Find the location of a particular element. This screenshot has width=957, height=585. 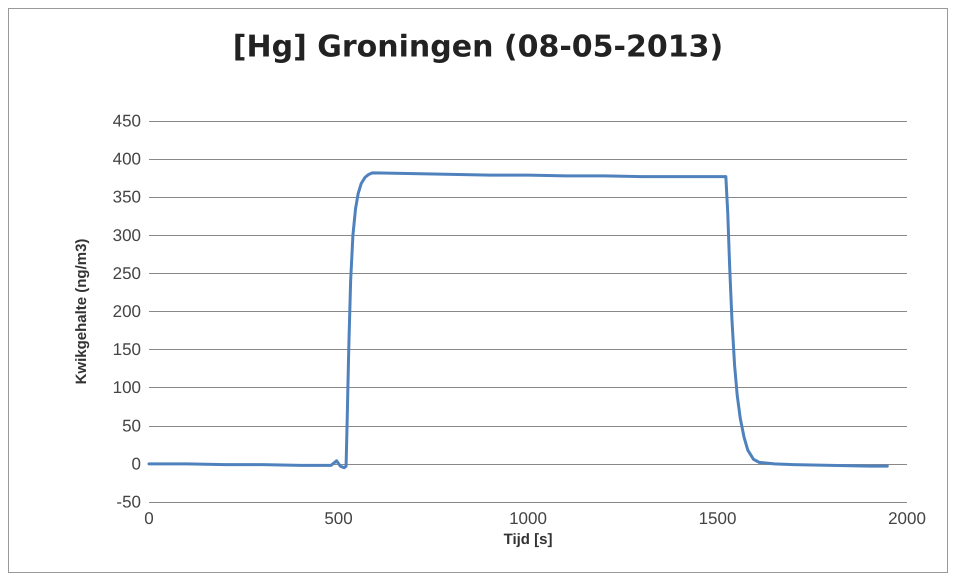

y-axis-title: Kwikgehalte (ng/m3) is located at coordinates (81, 311).